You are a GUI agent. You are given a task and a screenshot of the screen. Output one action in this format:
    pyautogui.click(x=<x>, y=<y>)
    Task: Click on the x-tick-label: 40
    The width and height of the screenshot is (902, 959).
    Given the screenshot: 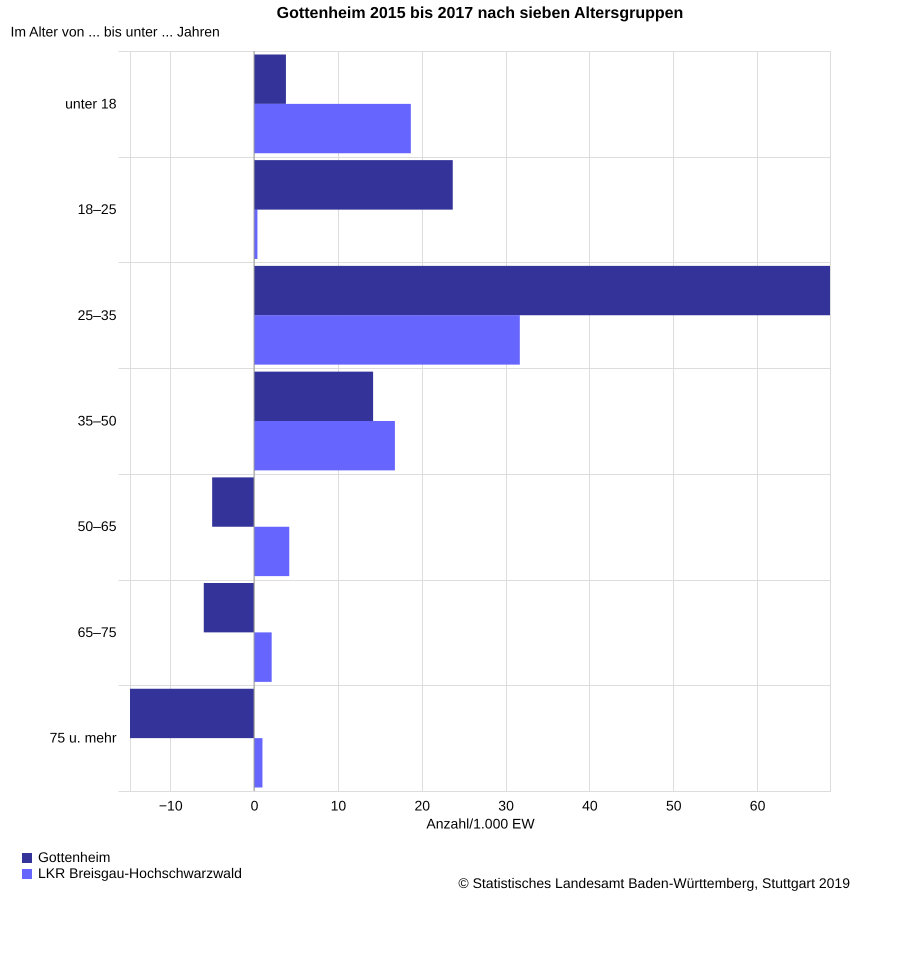 What is the action you would take?
    pyautogui.click(x=590, y=806)
    